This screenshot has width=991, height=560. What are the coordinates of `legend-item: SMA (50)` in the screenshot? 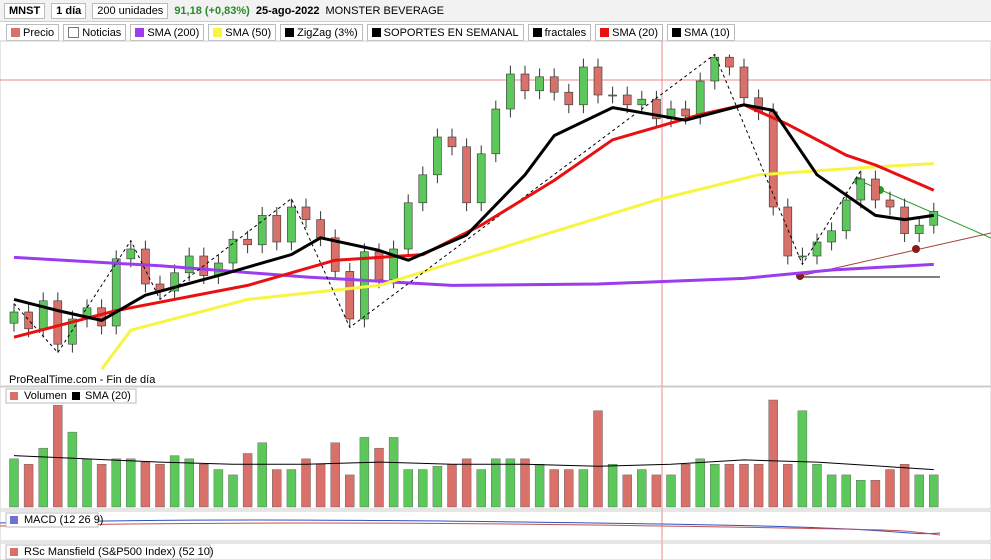 It's located at (242, 32).